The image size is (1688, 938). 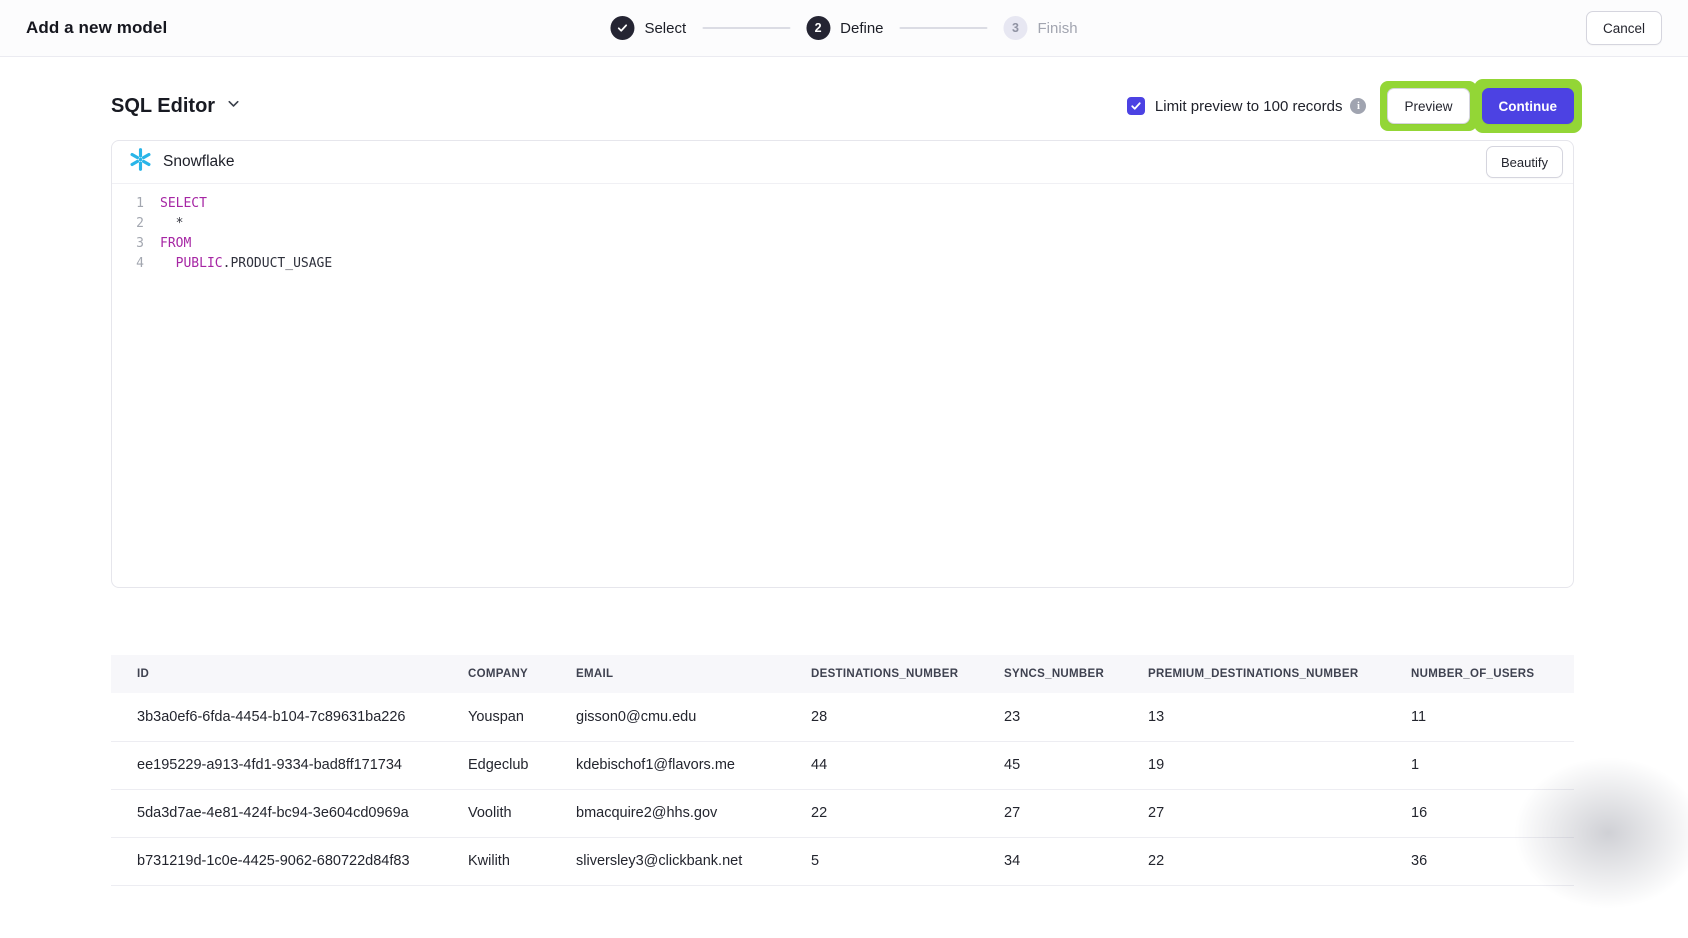 What do you see at coordinates (1135, 106) in the screenshot?
I see `limit-preview-checkbox` at bounding box center [1135, 106].